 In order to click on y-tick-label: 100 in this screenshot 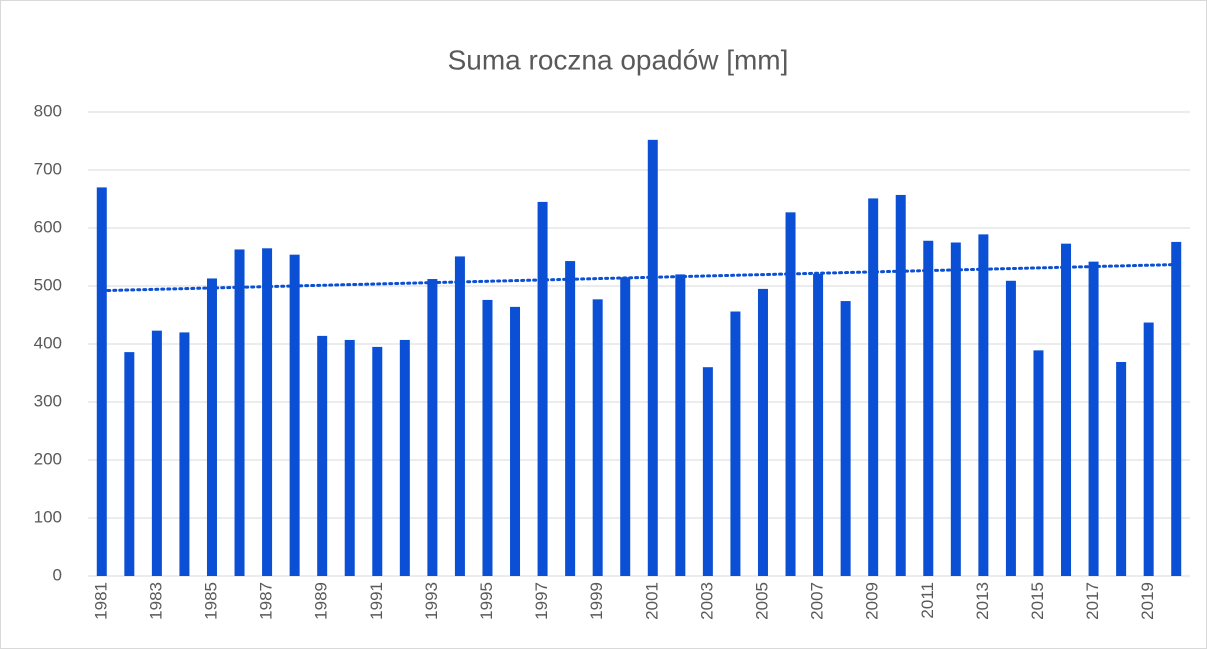, I will do `click(48, 516)`.